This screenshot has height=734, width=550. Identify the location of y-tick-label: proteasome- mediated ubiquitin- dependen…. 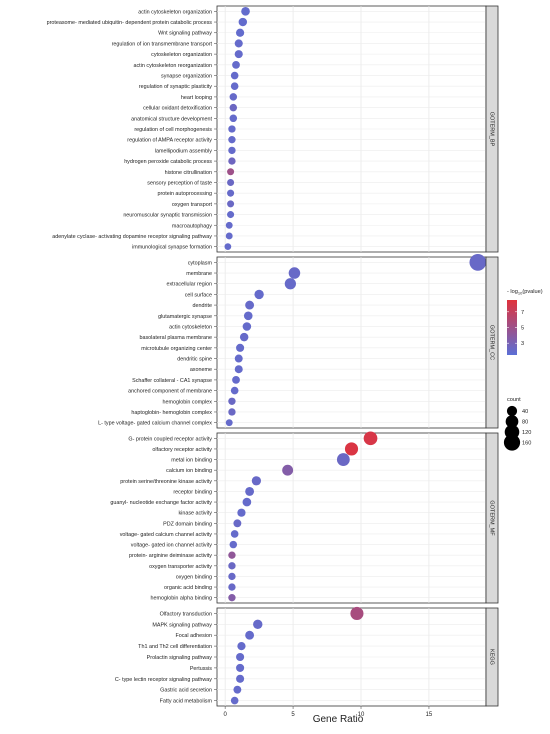
(130, 23).